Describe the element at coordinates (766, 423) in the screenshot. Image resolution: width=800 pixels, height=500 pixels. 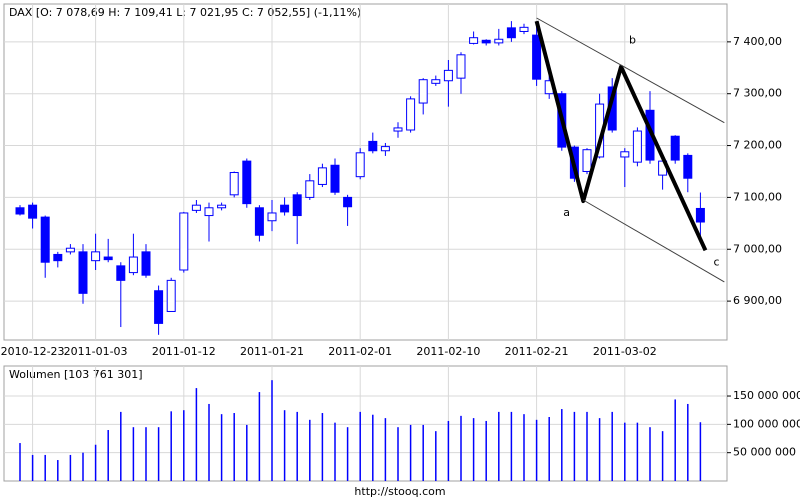
I see `y-tick-label: 100 000 000` at that location.